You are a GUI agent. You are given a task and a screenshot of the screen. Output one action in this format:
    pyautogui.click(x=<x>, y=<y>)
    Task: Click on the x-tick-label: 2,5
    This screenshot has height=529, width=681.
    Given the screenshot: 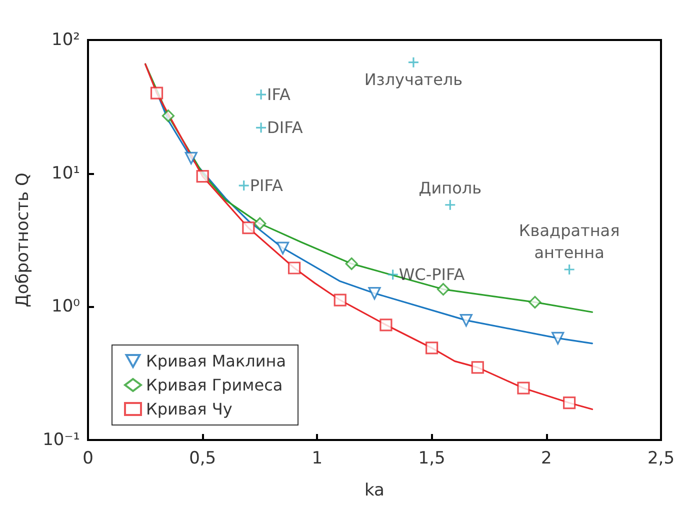 What is the action you would take?
    pyautogui.click(x=661, y=458)
    